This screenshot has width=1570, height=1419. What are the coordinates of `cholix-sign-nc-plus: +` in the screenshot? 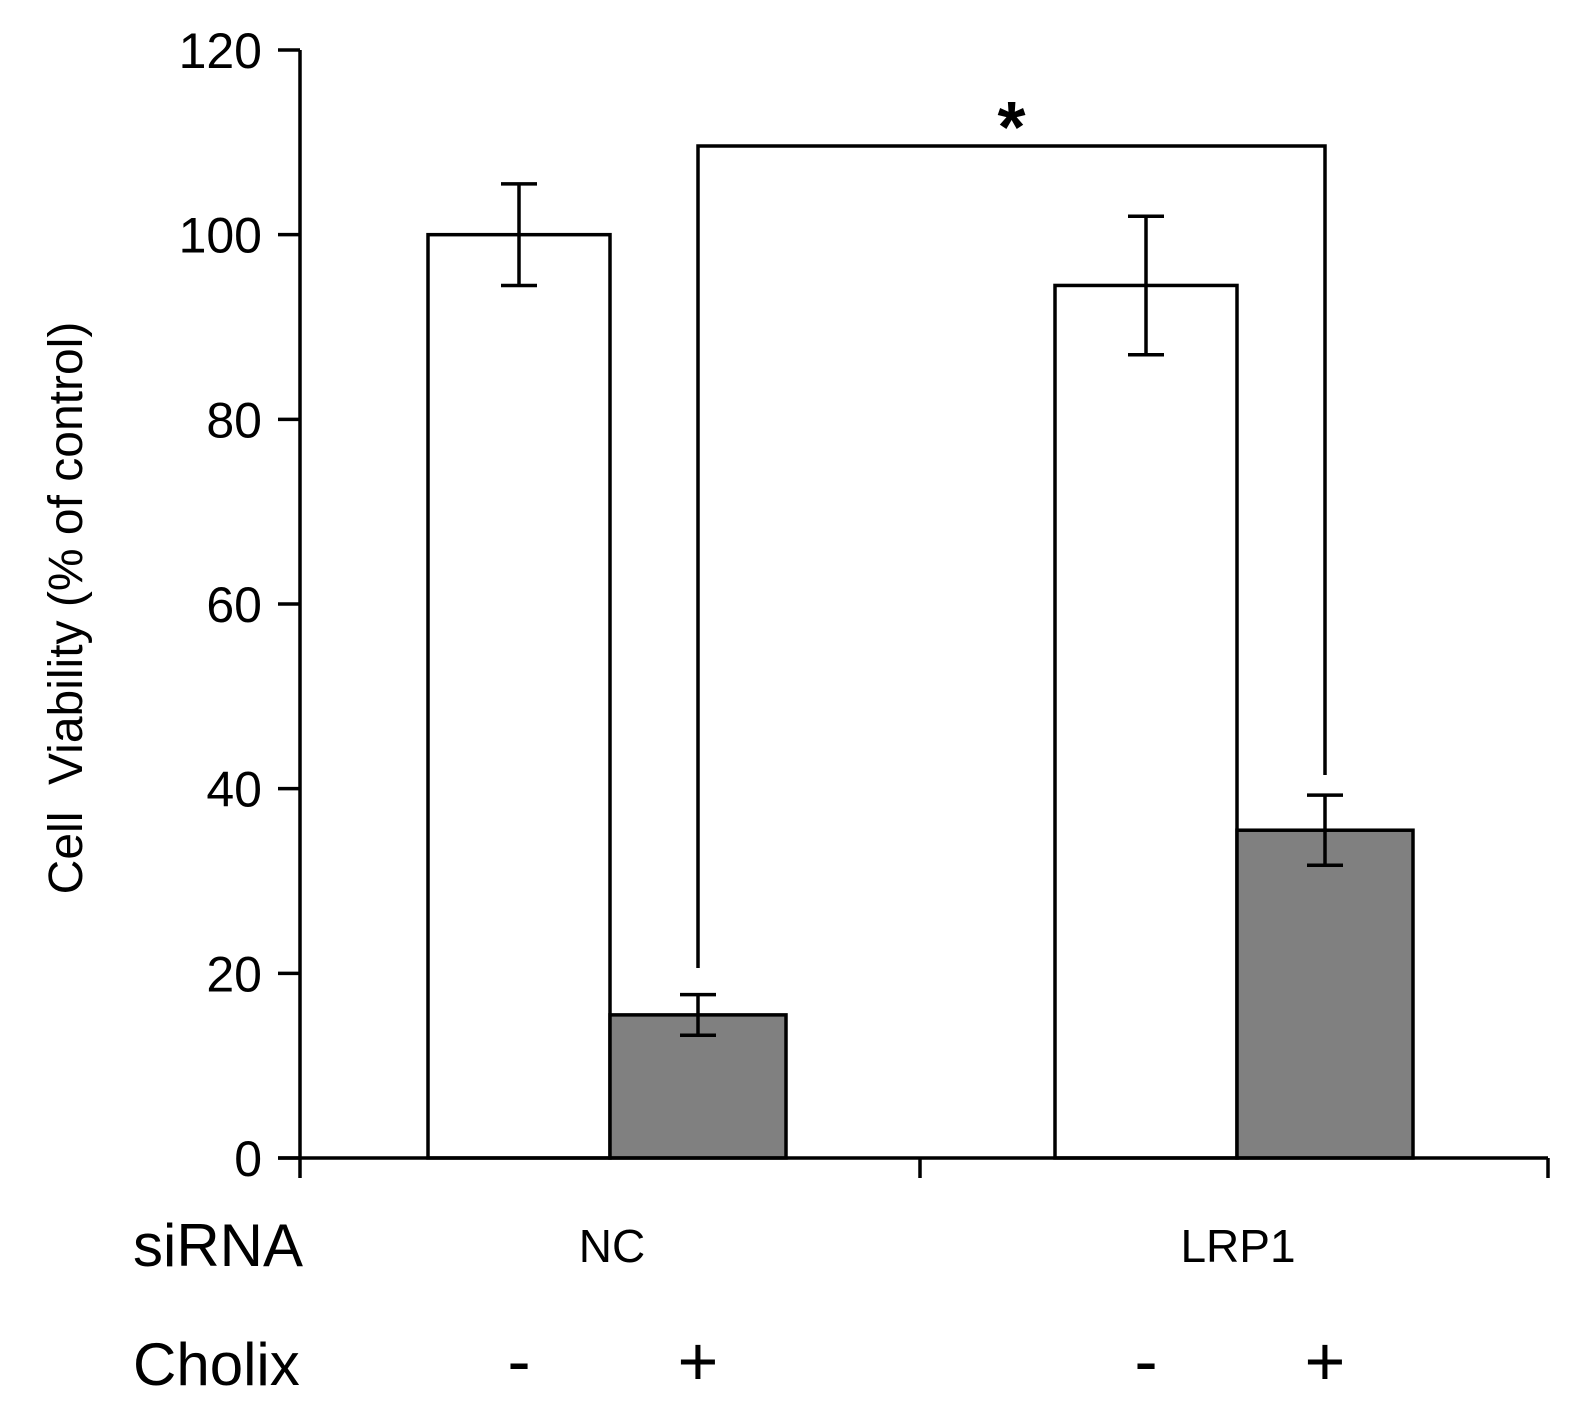 It's located at (698, 1361).